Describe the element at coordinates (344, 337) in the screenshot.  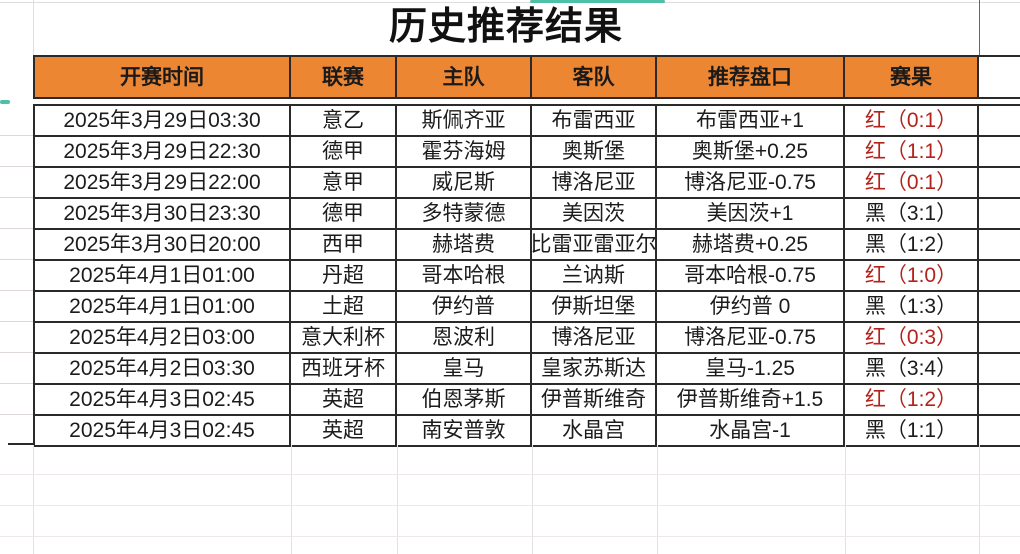
I see `cell-league: 意大利杯` at that location.